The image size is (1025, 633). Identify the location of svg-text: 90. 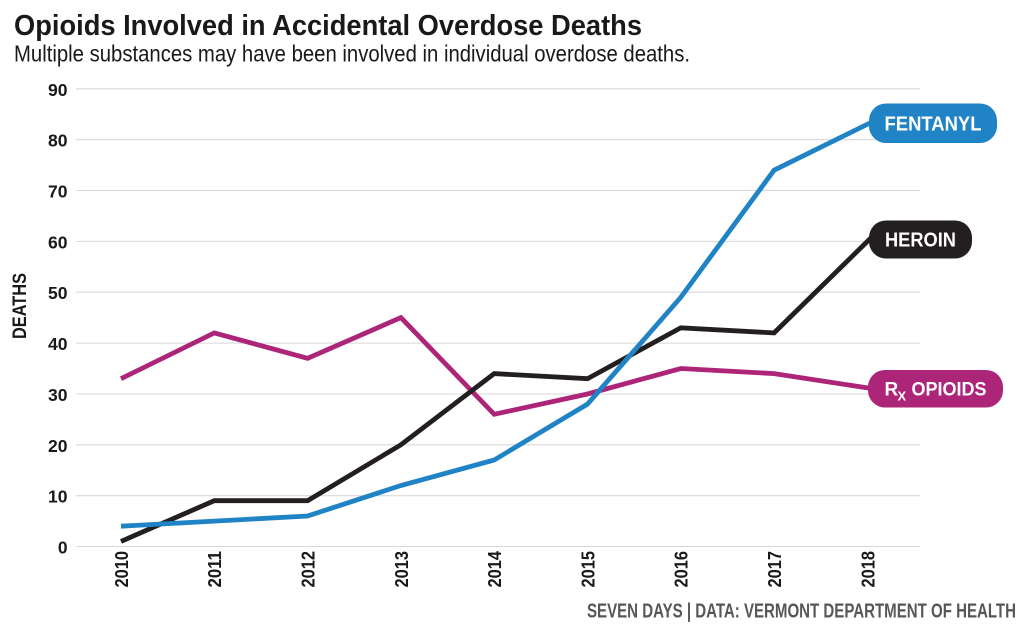
(58, 90).